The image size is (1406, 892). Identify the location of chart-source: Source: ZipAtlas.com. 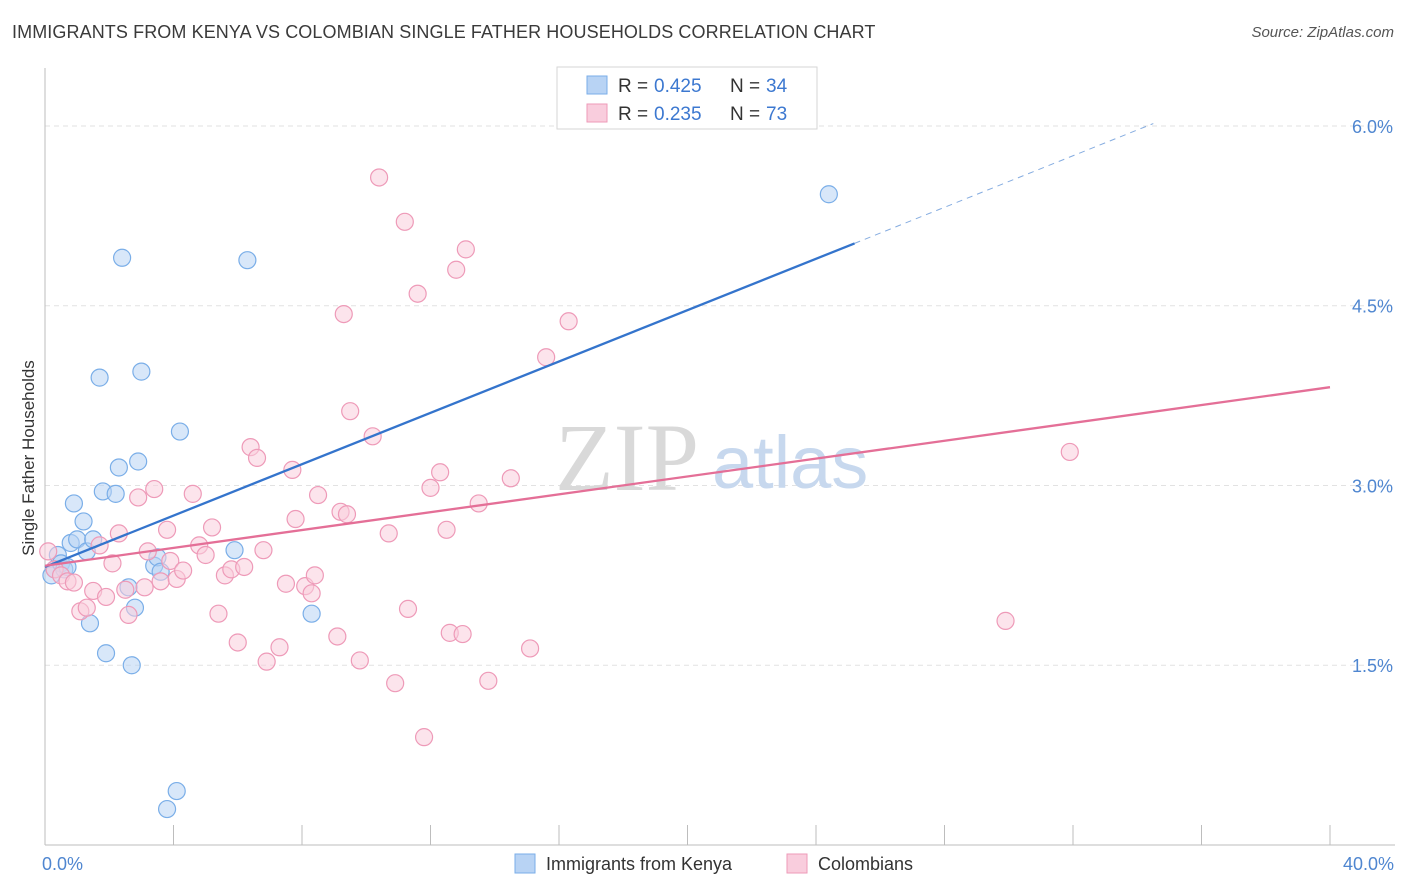
(1322, 32).